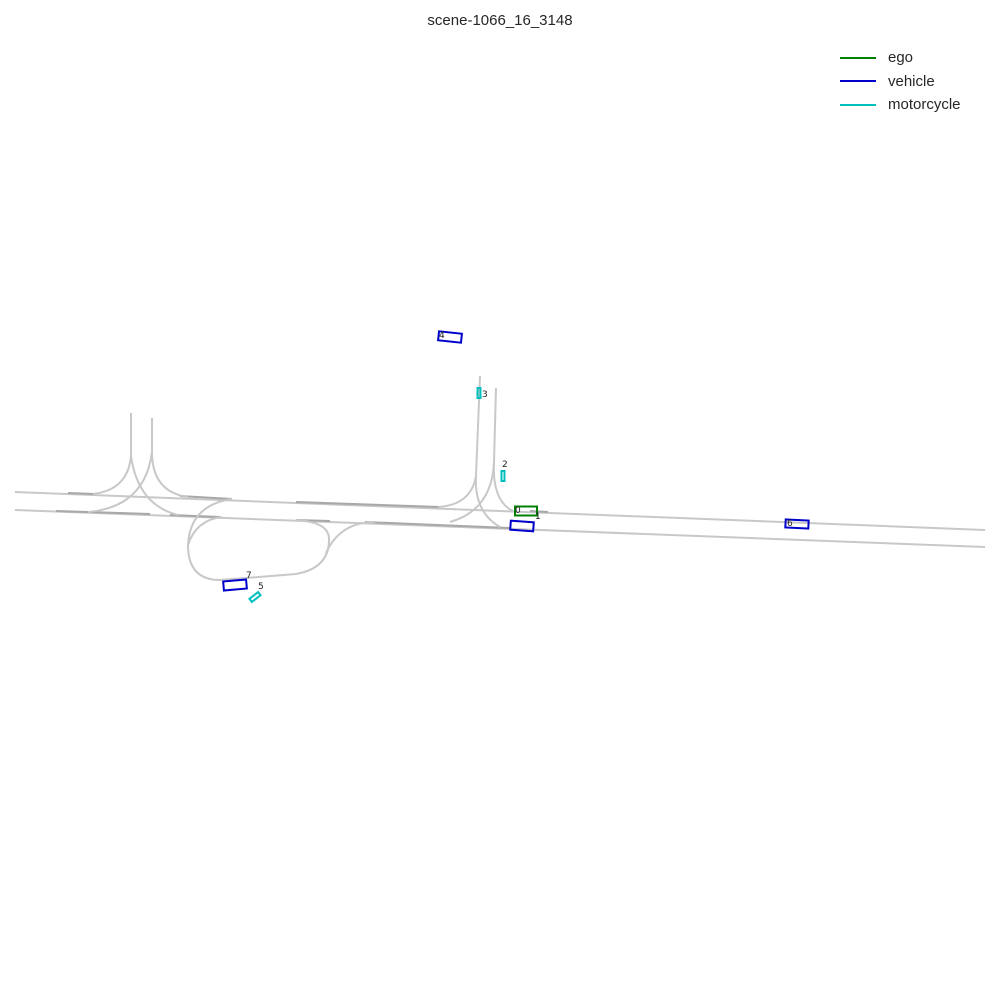 This screenshot has width=1000, height=1000. Describe the element at coordinates (485, 395) in the screenshot. I see `agent-label-3: 3` at that location.